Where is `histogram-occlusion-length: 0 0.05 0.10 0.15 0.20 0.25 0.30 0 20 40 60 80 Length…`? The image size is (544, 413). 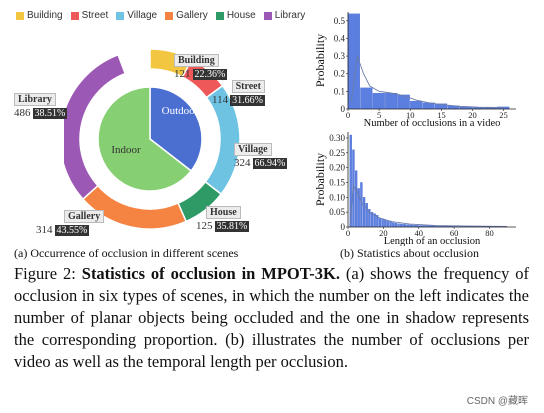 histogram-occlusion-length: 0 0.05 0.10 0.15 0.20 0.25 0.30 0 20 40 60 80 Length… is located at coordinates (414, 189).